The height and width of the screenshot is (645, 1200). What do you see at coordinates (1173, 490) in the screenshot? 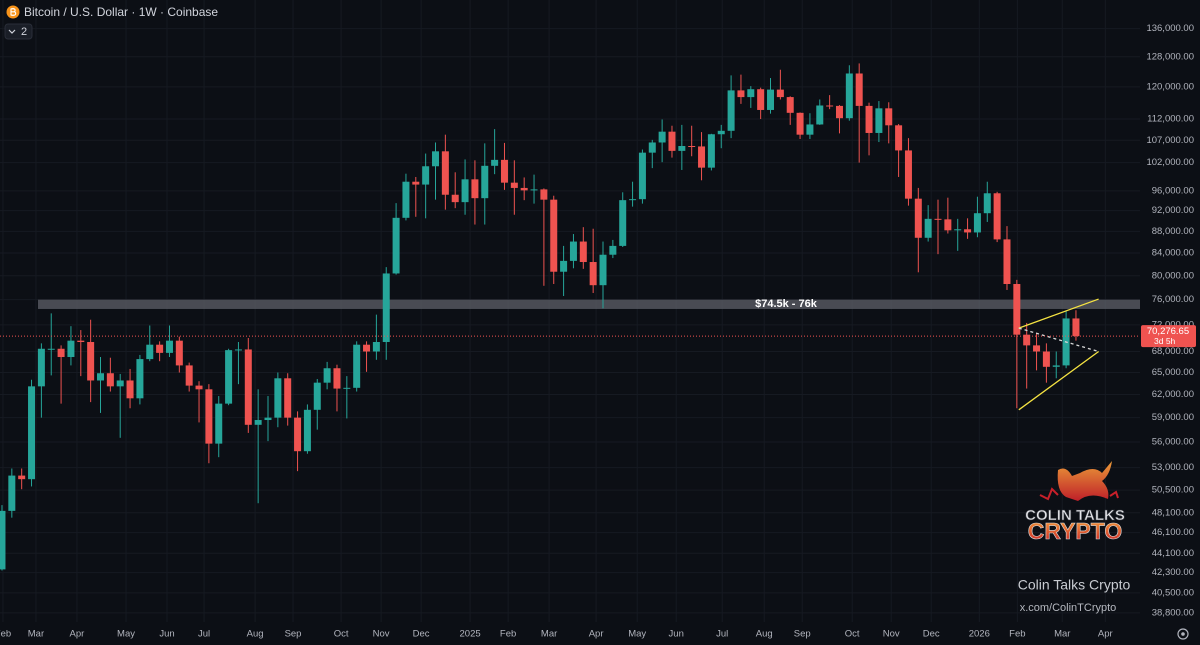
I see `y-tick-label: 50,500.00` at bounding box center [1173, 490].